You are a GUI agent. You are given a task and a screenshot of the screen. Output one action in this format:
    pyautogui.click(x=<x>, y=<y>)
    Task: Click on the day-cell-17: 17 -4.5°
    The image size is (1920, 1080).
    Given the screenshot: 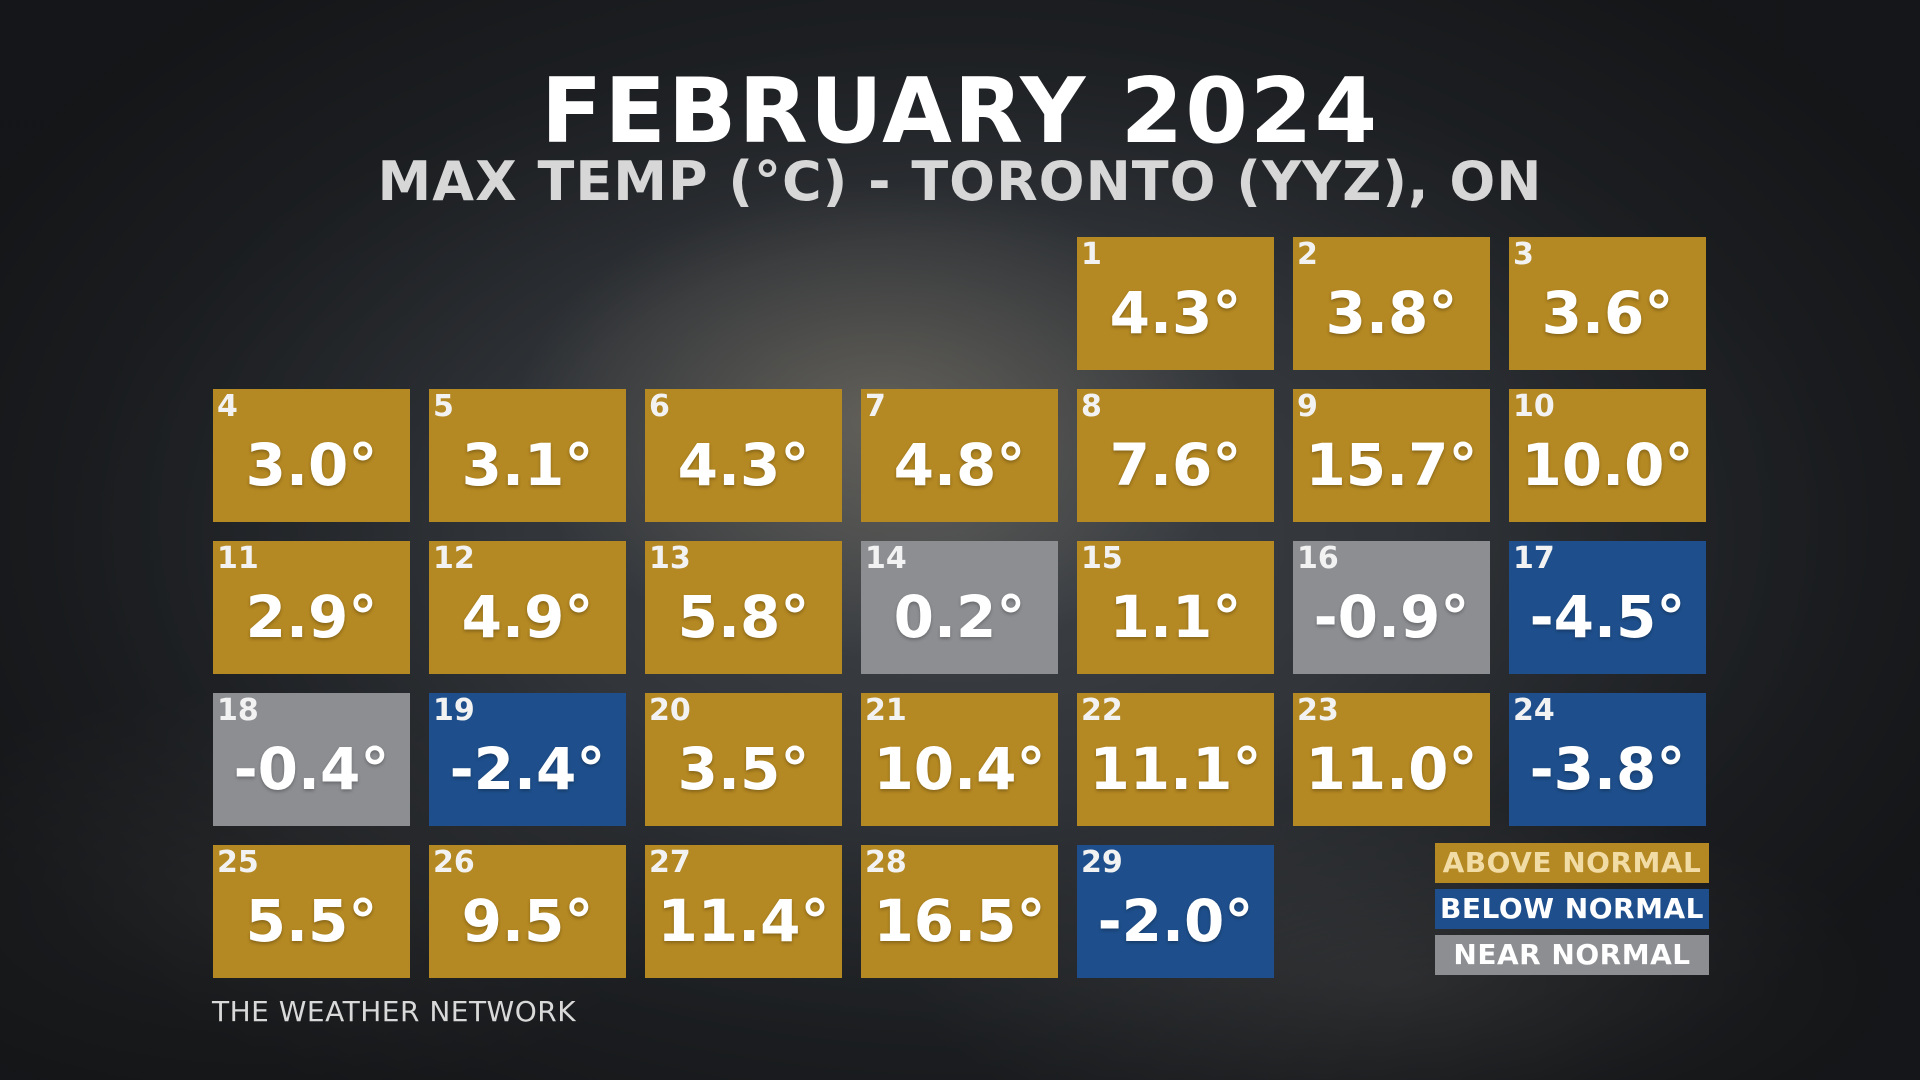 What is the action you would take?
    pyautogui.click(x=1607, y=607)
    